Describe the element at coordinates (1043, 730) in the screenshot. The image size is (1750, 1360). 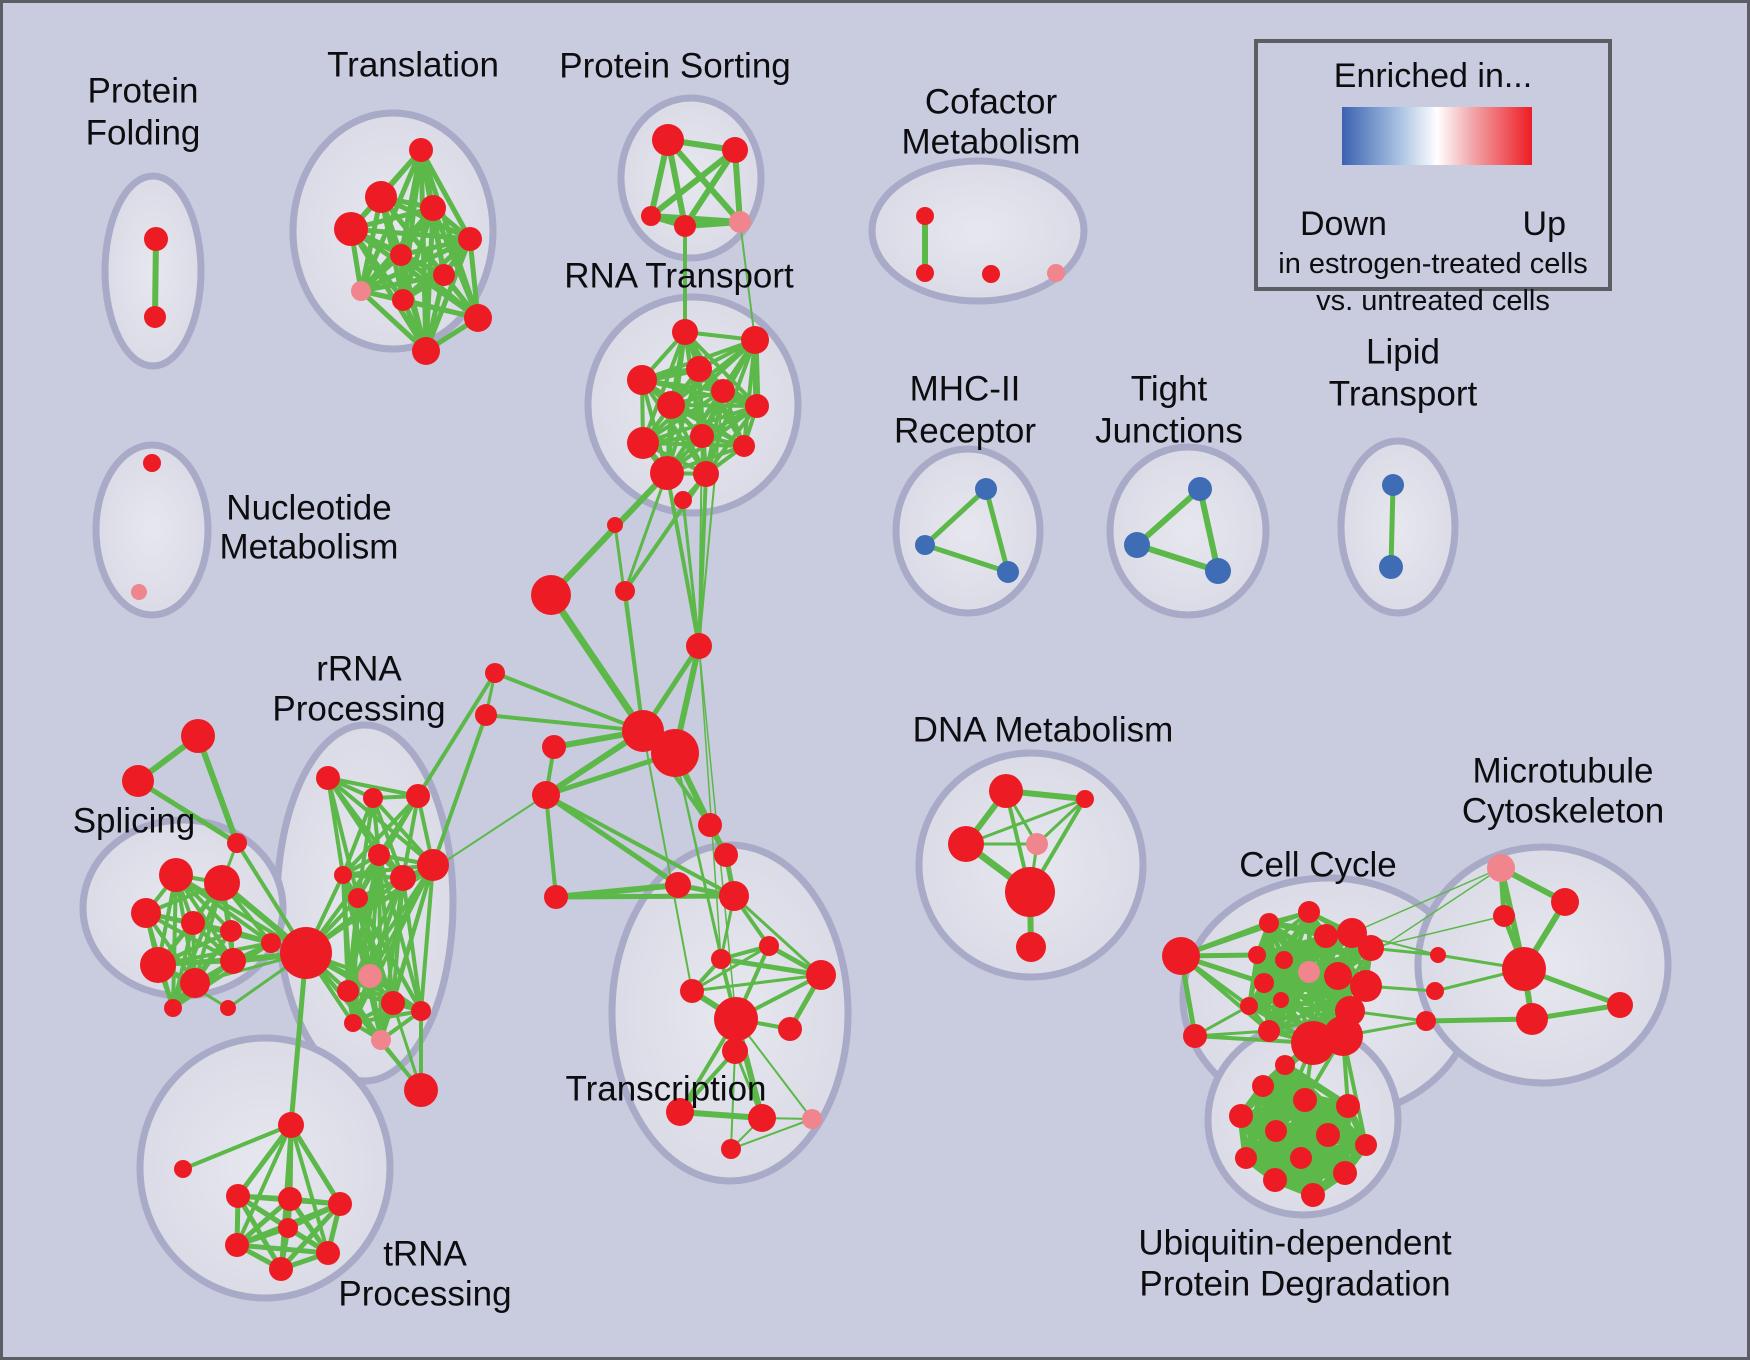
I see `cluster-label-dna-metabolism: DNA Metabolism` at that location.